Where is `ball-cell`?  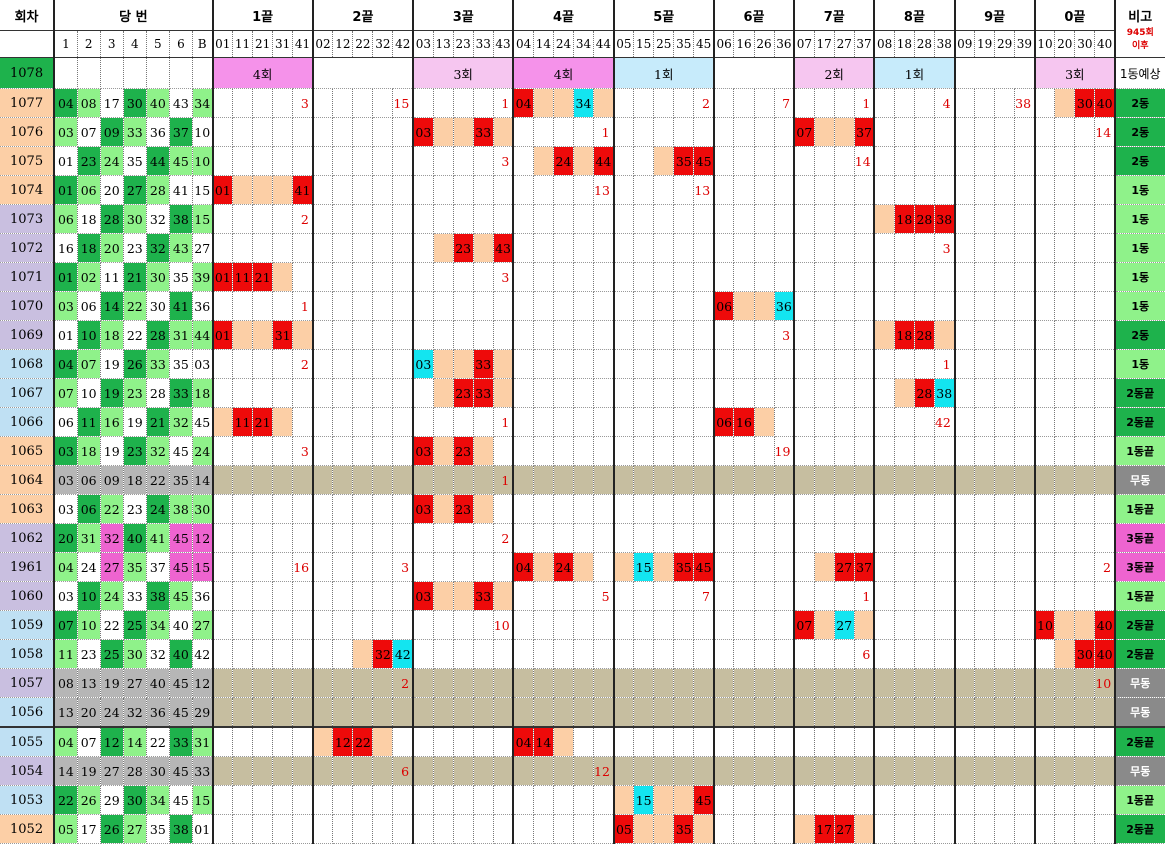
ball-cell is located at coordinates (203, 73).